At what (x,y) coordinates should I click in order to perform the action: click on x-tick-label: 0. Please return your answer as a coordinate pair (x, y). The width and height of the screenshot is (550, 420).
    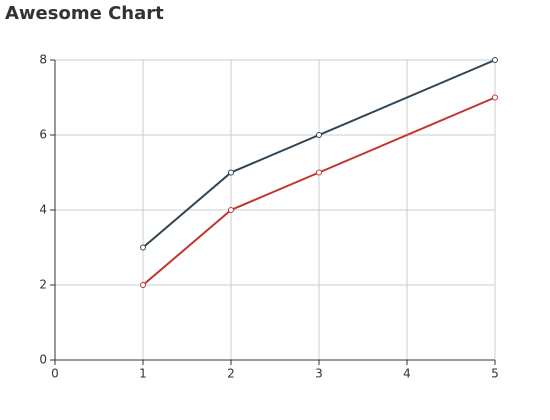
    Looking at the image, I should click on (55, 374).